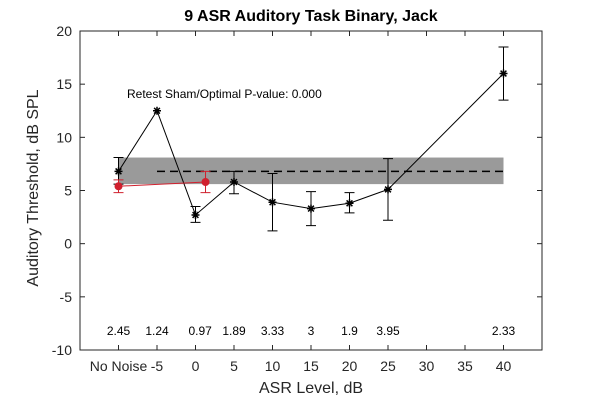 This screenshot has width=600, height=400. Describe the element at coordinates (388, 331) in the screenshot. I see `n-label-7: 3.95` at that location.